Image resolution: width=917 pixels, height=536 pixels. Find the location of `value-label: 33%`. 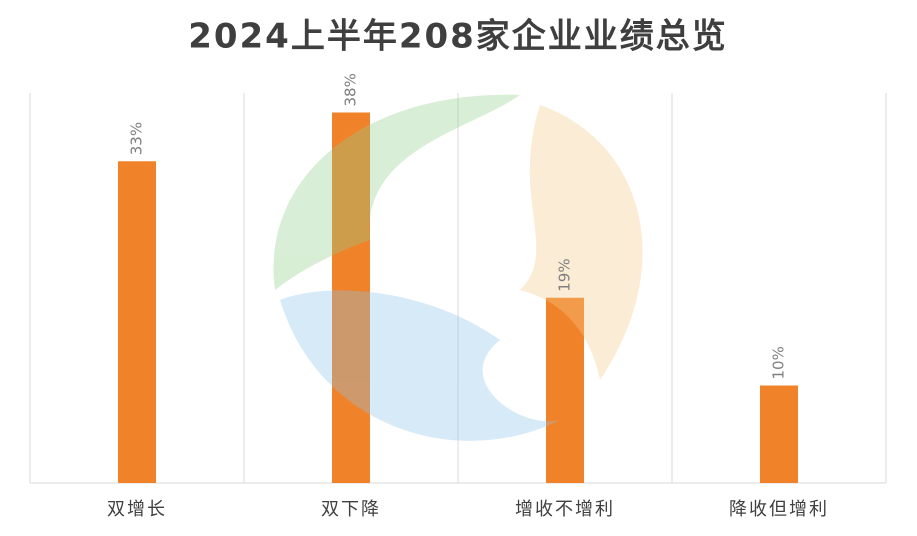

value-label: 33% is located at coordinates (137, 138).